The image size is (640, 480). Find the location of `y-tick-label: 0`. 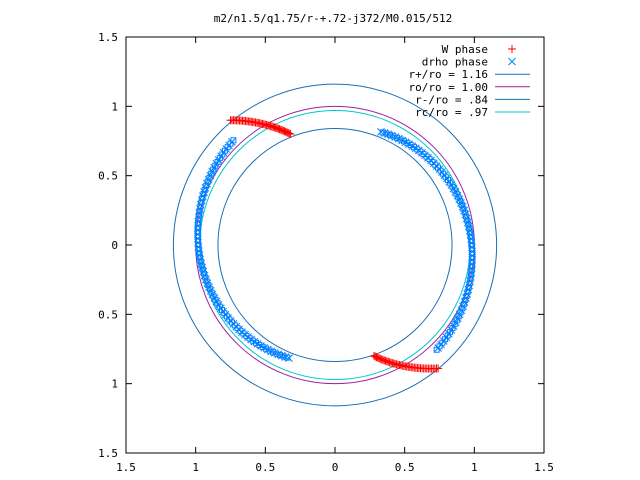

y-tick-label: 0 is located at coordinates (114, 245).